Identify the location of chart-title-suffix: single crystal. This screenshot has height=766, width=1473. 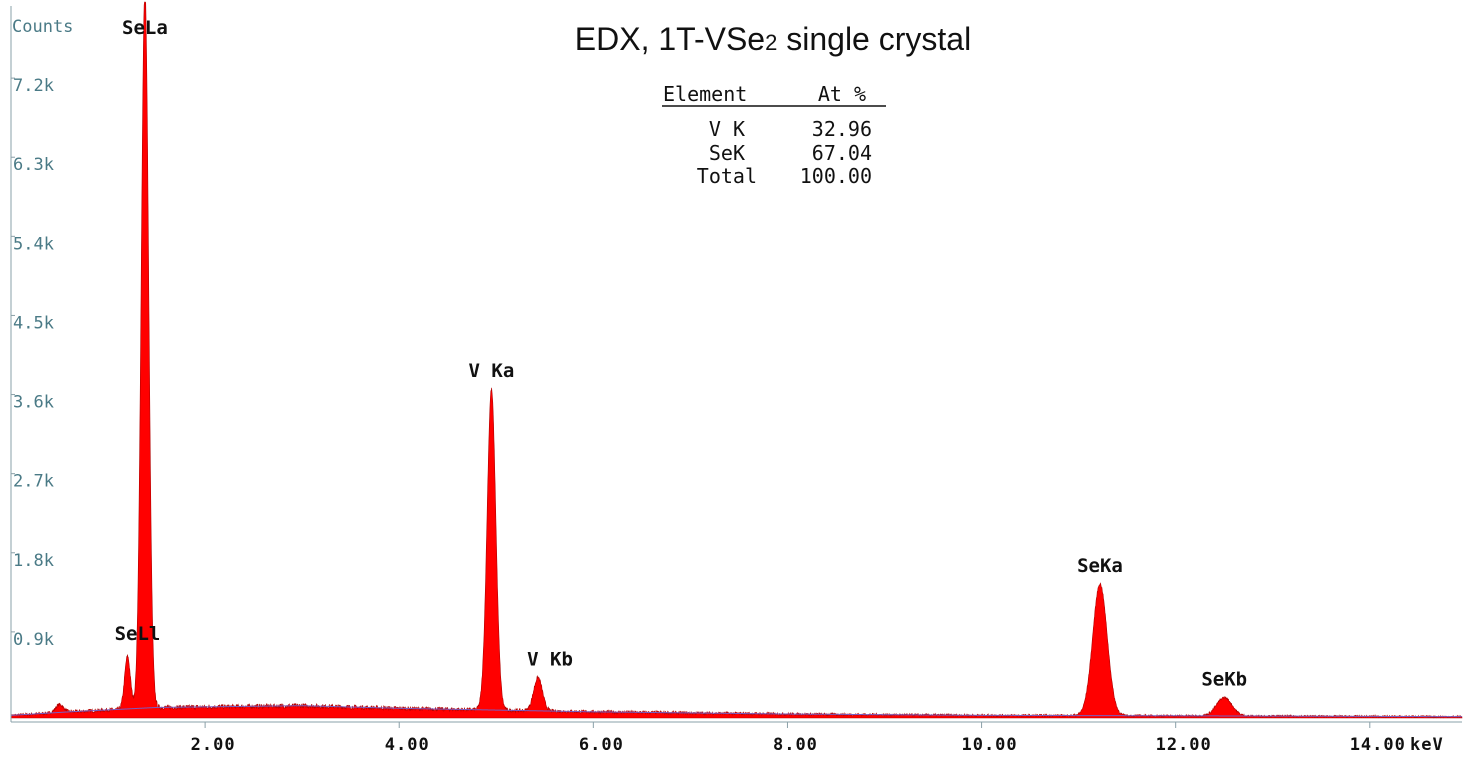
(874, 39).